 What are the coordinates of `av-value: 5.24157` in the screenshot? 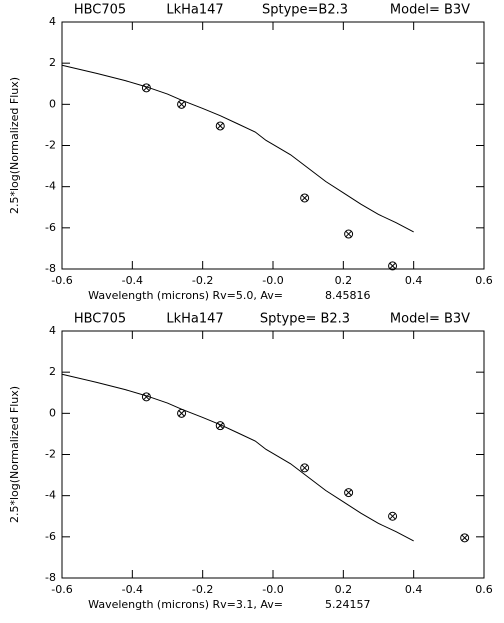 It's located at (348, 604).